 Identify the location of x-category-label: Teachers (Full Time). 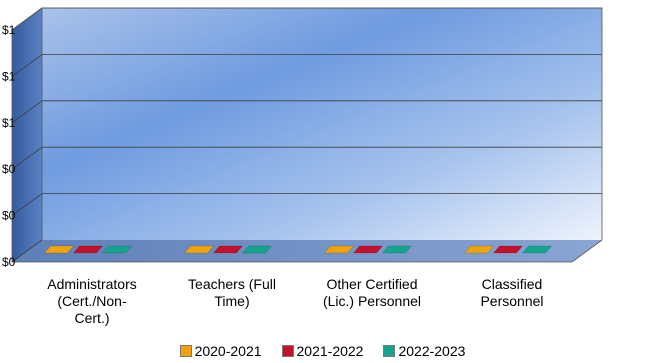
(232, 293).